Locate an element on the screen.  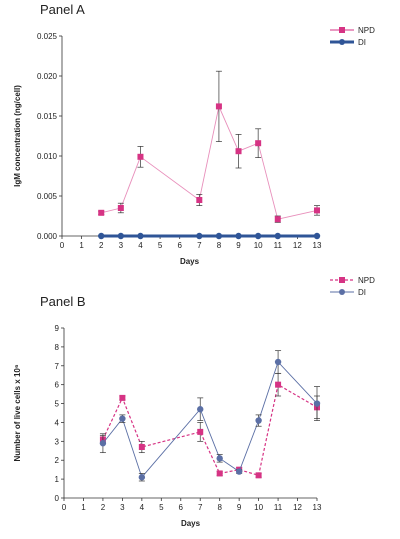
y-tick-label: 4 is located at coordinates (57, 422).